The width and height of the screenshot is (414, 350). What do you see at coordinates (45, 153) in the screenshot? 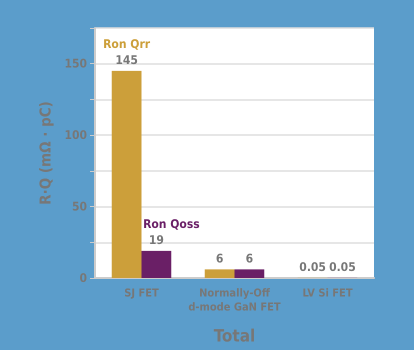
I see `y-axis-title: R·Q (mΩ · pC)` at bounding box center [45, 153].